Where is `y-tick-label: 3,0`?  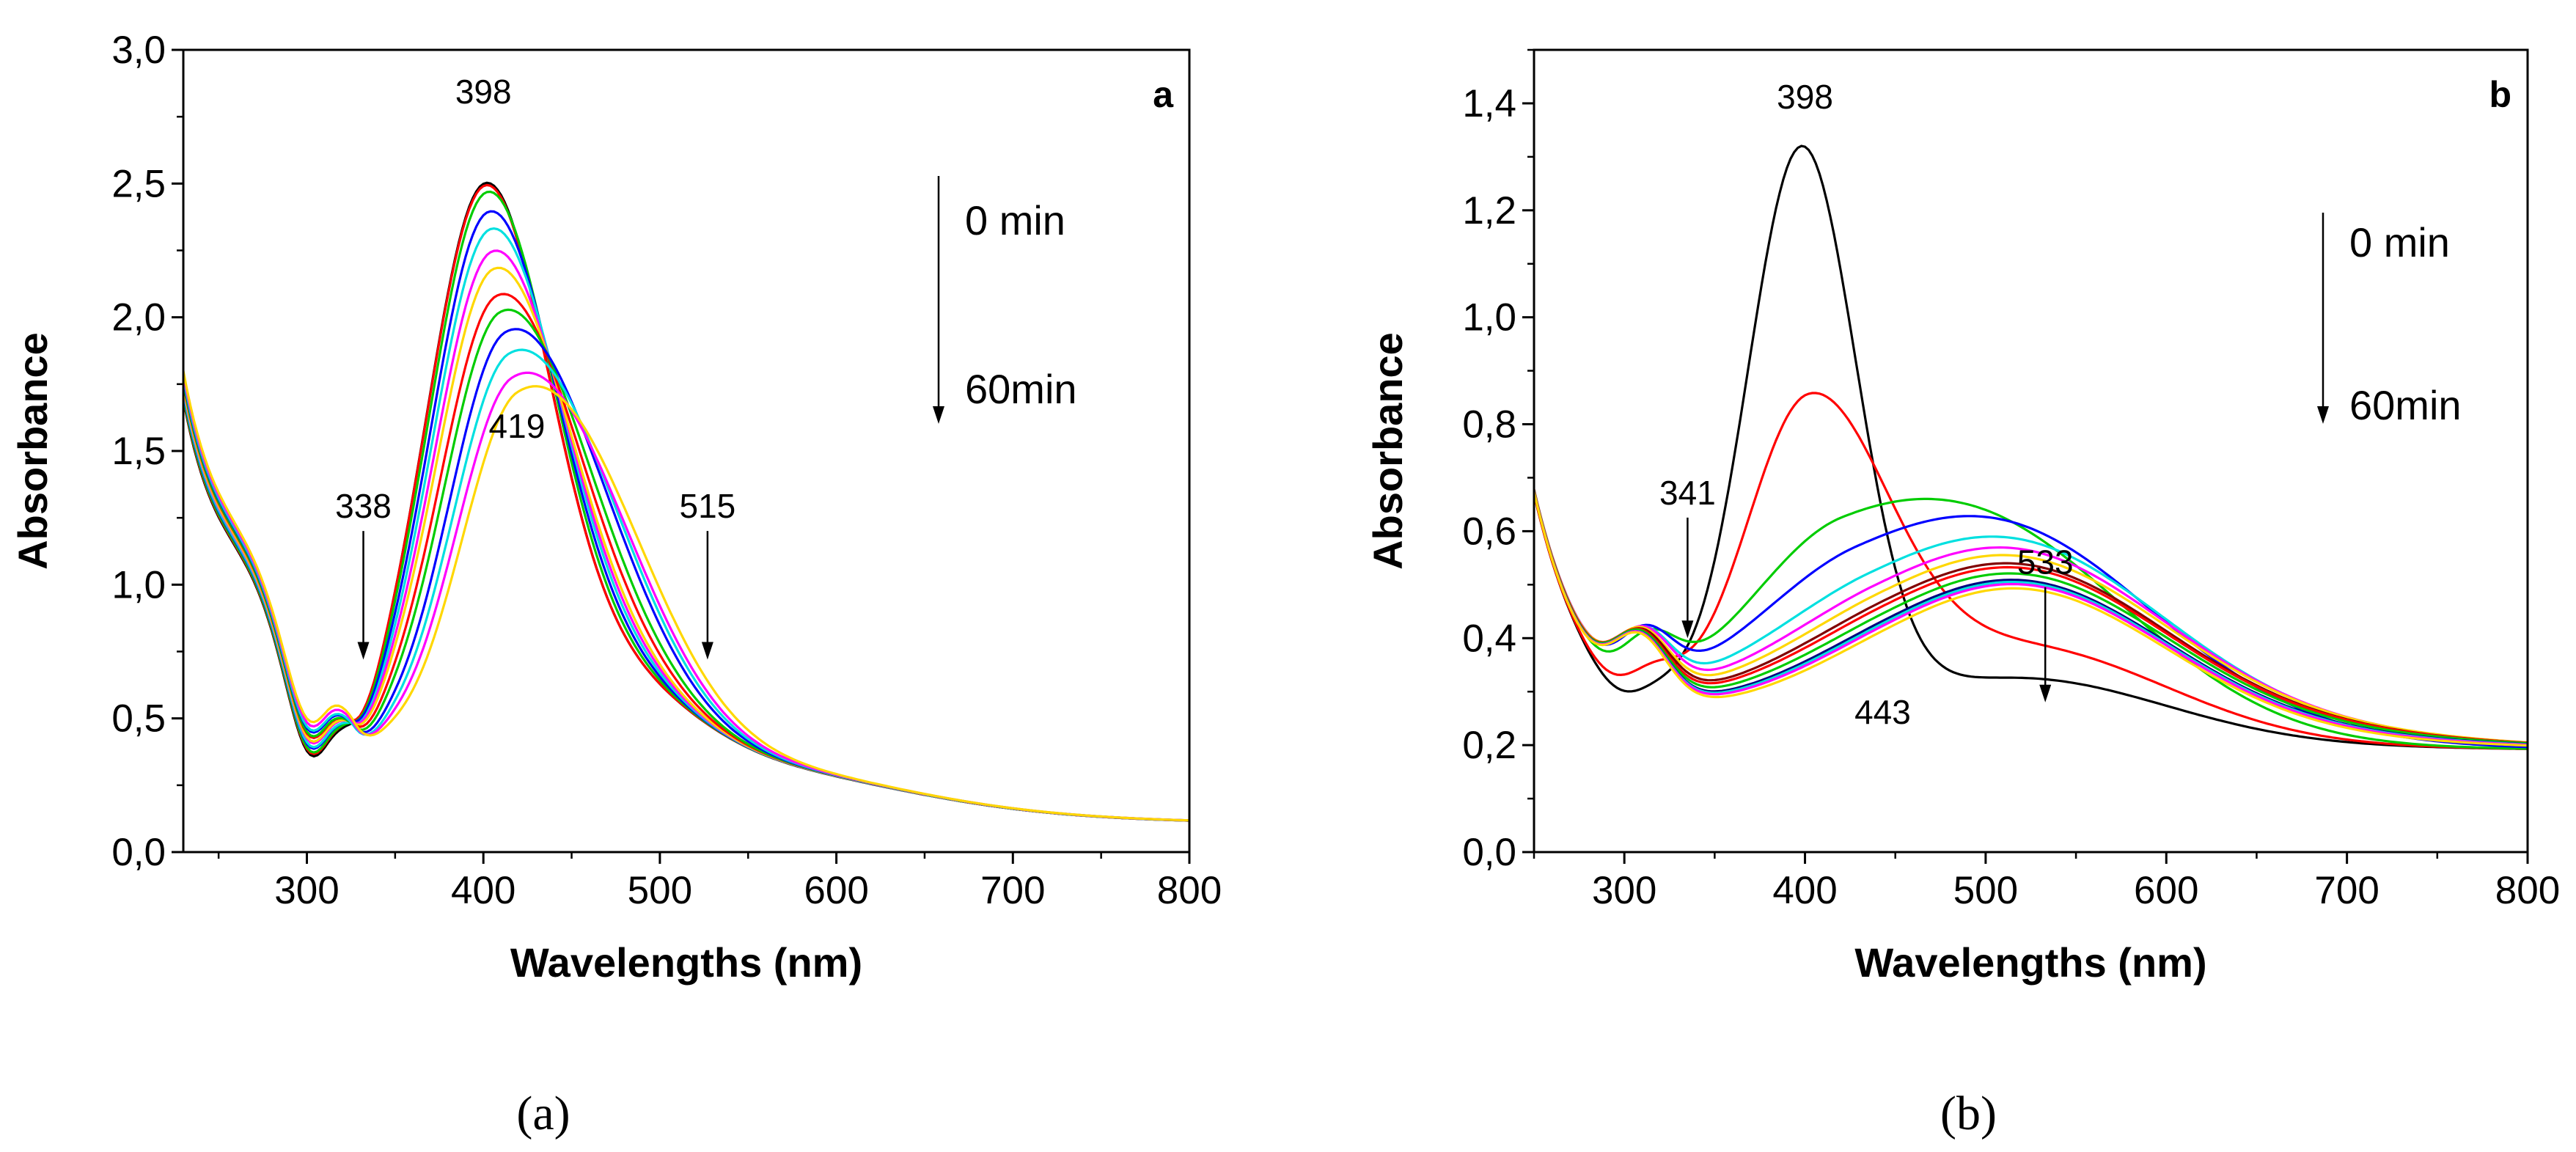 y-tick-label: 3,0 is located at coordinates (139, 50).